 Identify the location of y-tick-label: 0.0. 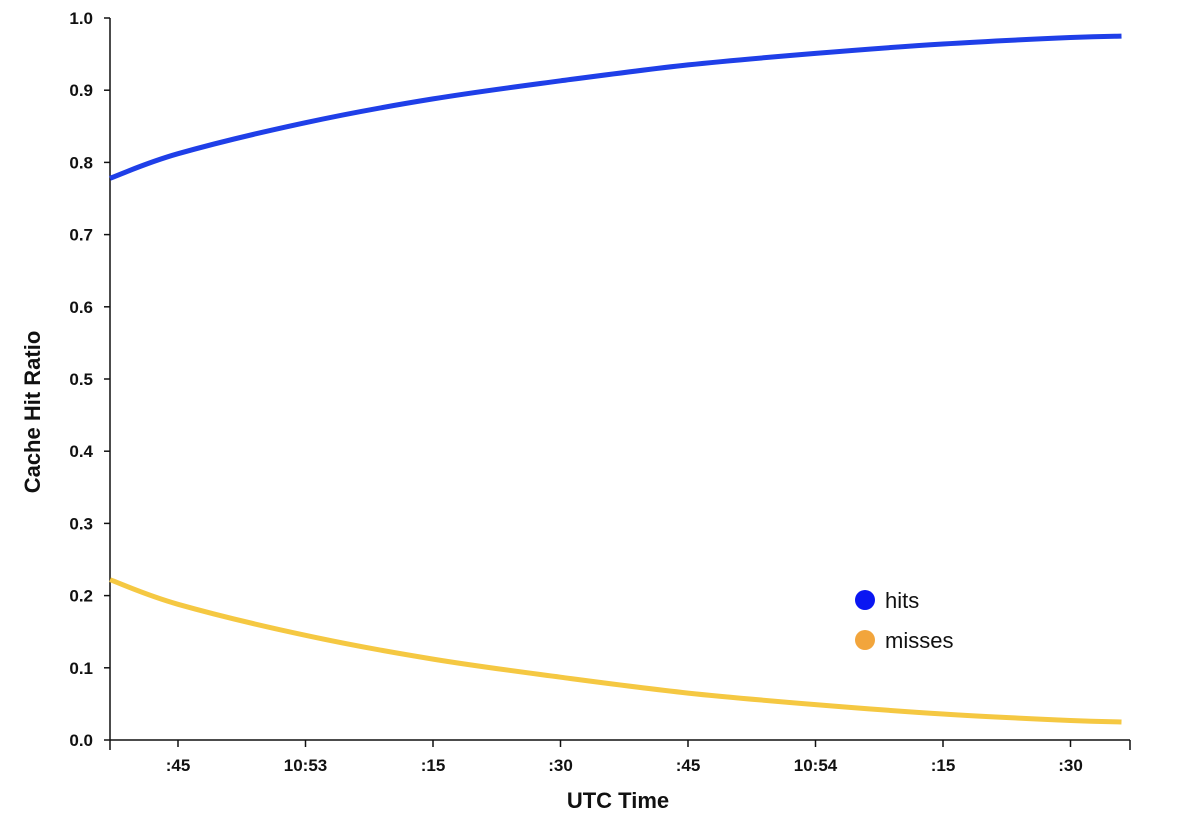
(81, 740).